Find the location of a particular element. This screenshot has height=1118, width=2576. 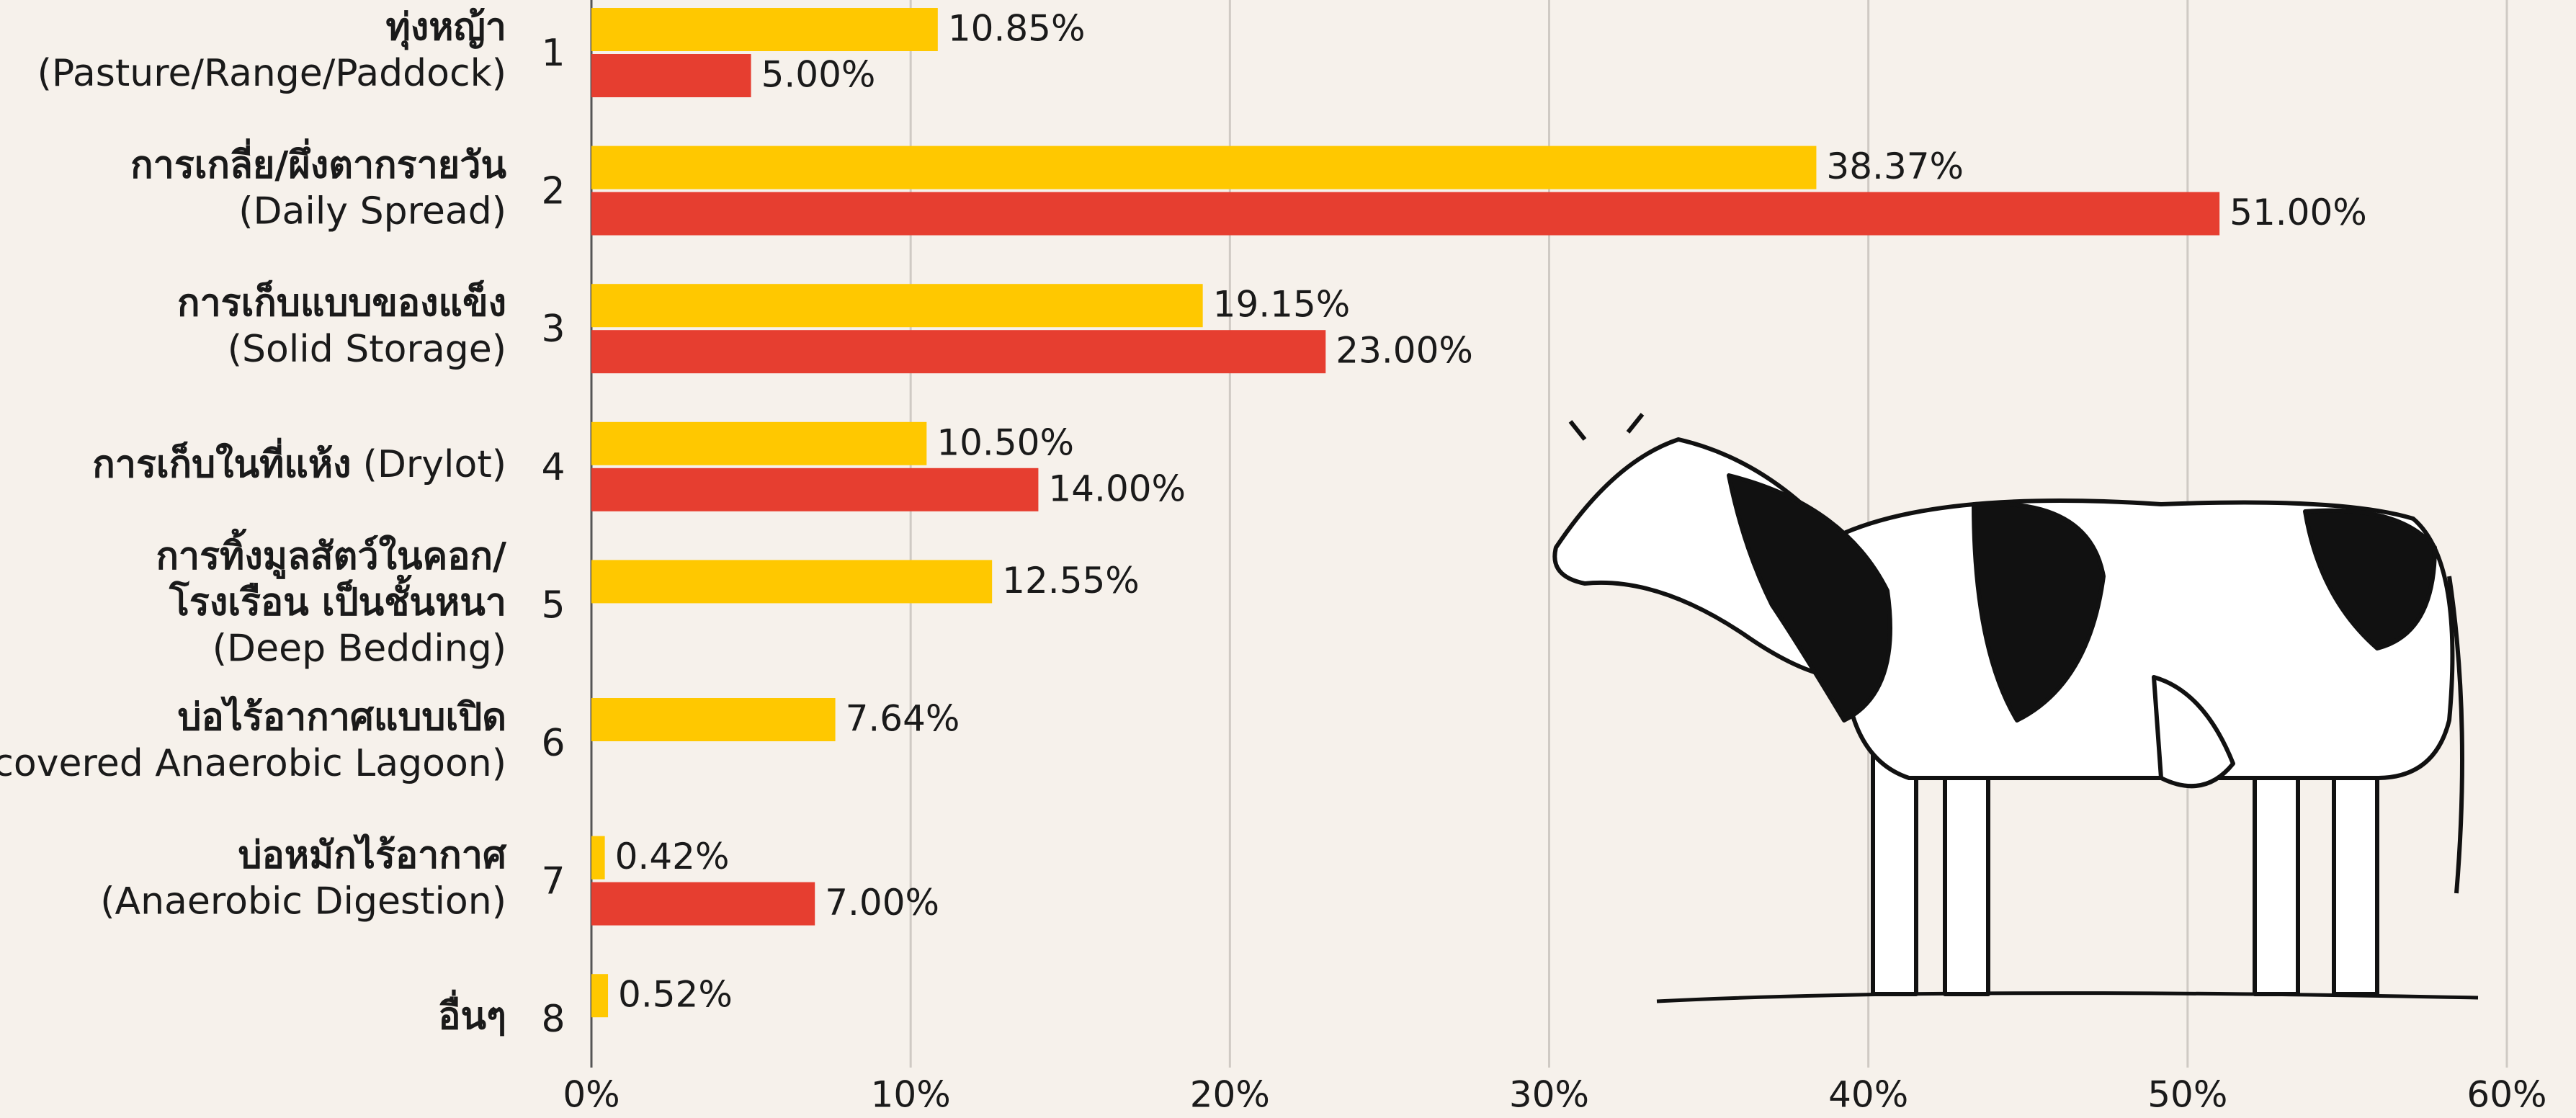

category-label-part: (Uncovered Anaerobic Lagoon) is located at coordinates (253, 763).